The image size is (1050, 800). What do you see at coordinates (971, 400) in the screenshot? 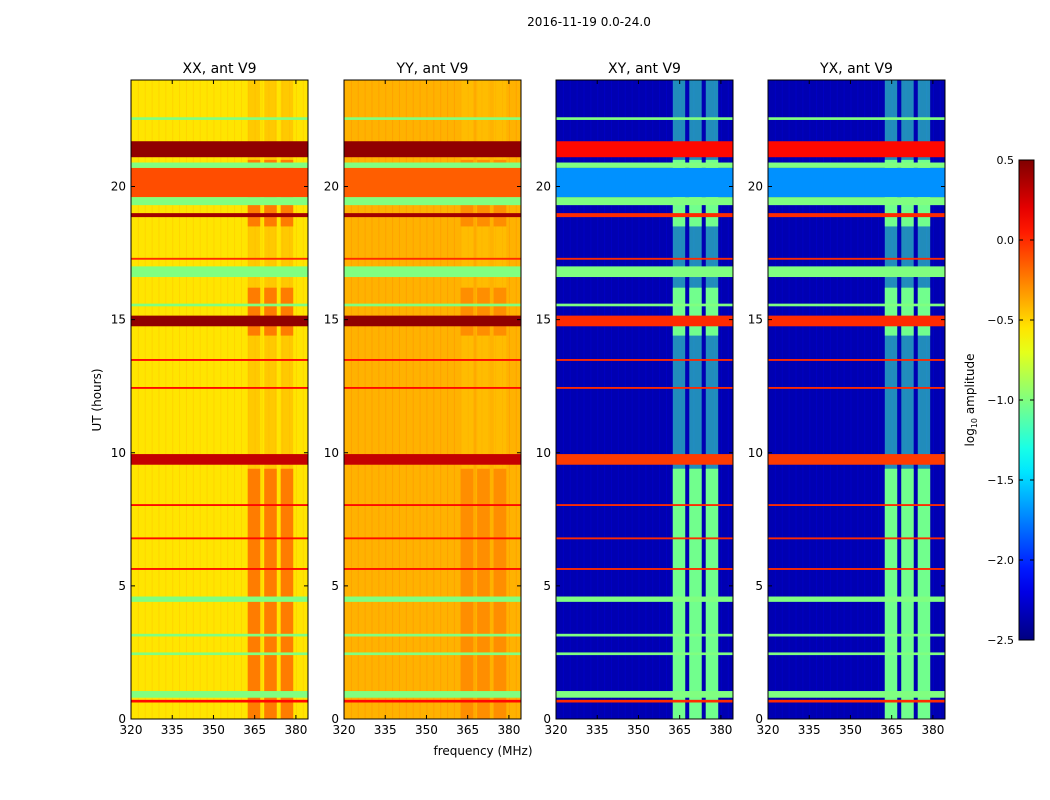
I see `colorbar-label: log10 amplitude` at bounding box center [971, 400].